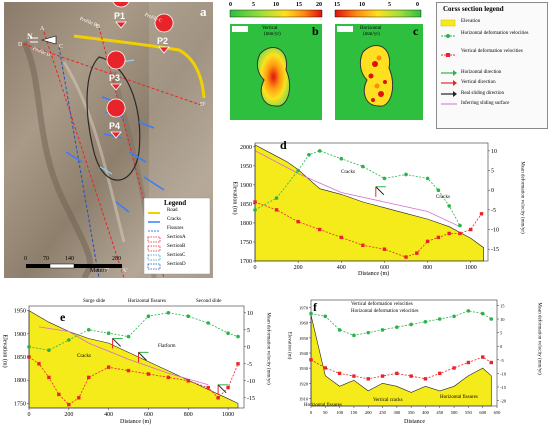 The height and width of the screenshot is (433, 550). I want to click on panel-c-map: 15 10 5 0 Horizontal (mm/yr) c, so click(380, 61).